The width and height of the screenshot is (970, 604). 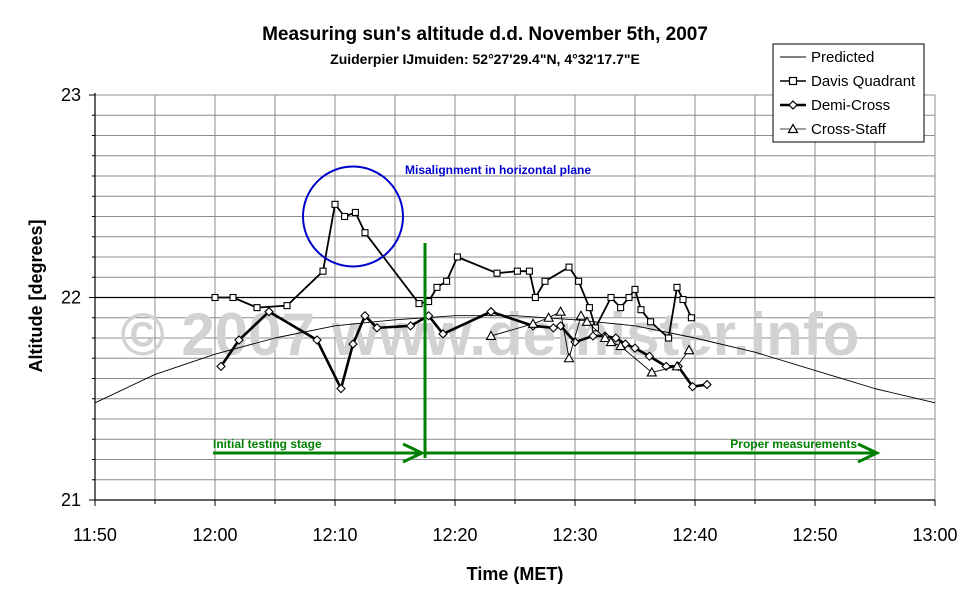 What do you see at coordinates (71, 500) in the screenshot?
I see `y-tick-label: 21` at bounding box center [71, 500].